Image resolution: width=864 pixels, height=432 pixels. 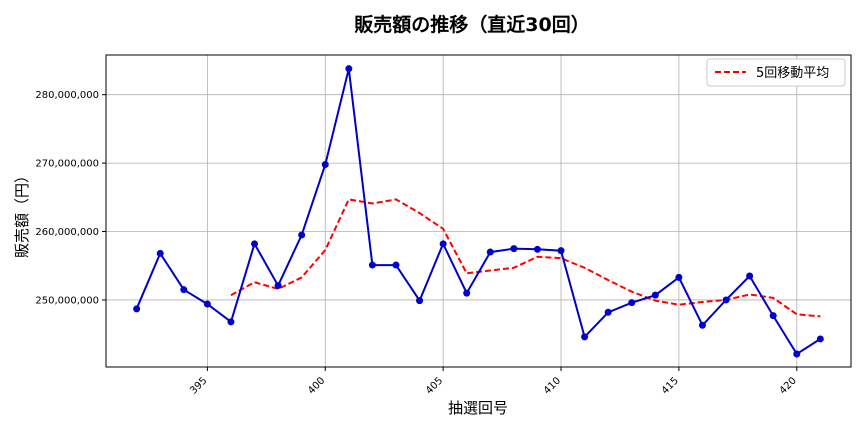 I want to click on x-tick-label: 405, so click(x=434, y=385).